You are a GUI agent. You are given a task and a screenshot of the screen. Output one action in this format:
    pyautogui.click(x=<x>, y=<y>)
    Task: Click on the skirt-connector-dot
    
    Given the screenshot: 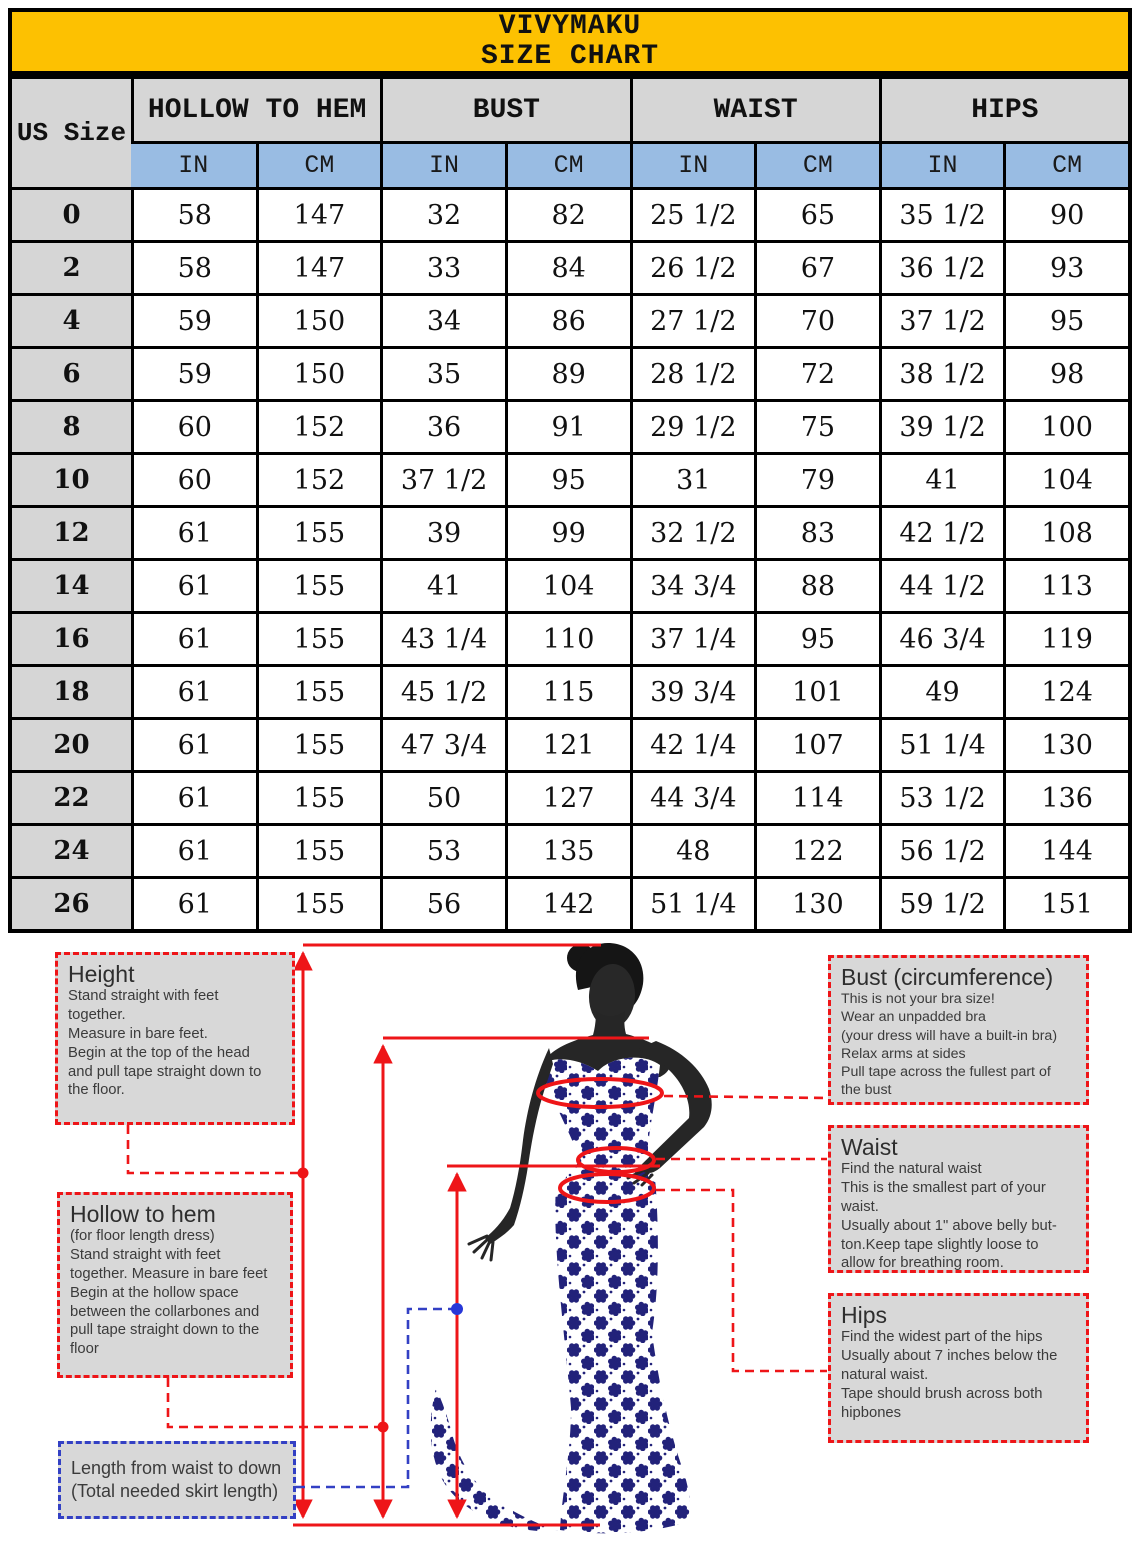 What is the action you would take?
    pyautogui.click(x=457, y=1309)
    